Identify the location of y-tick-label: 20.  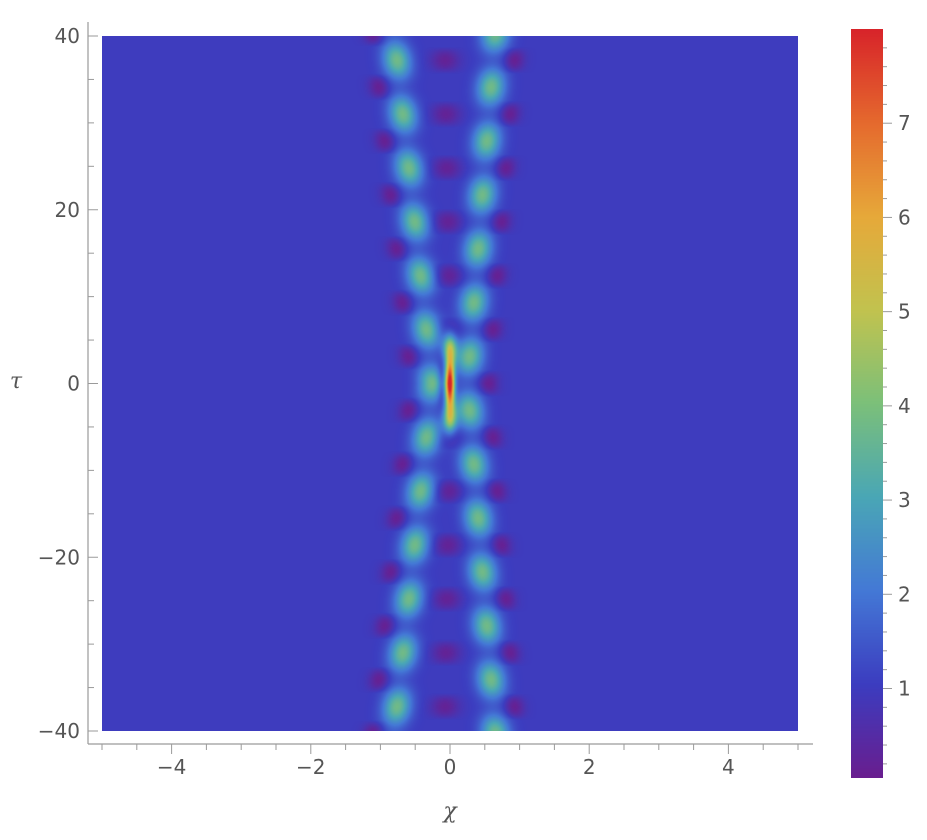
(67, 210).